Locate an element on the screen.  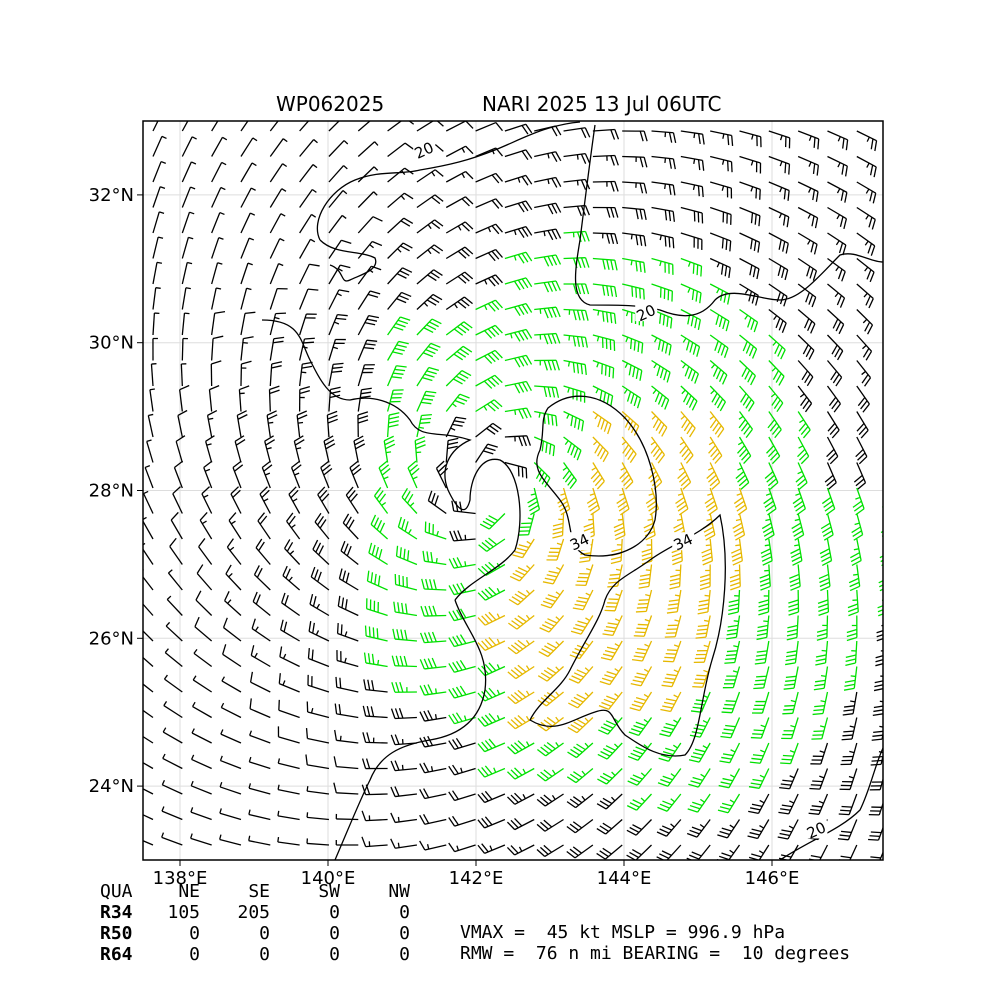
lon-tick-label: 144°E is located at coordinates (624, 878).